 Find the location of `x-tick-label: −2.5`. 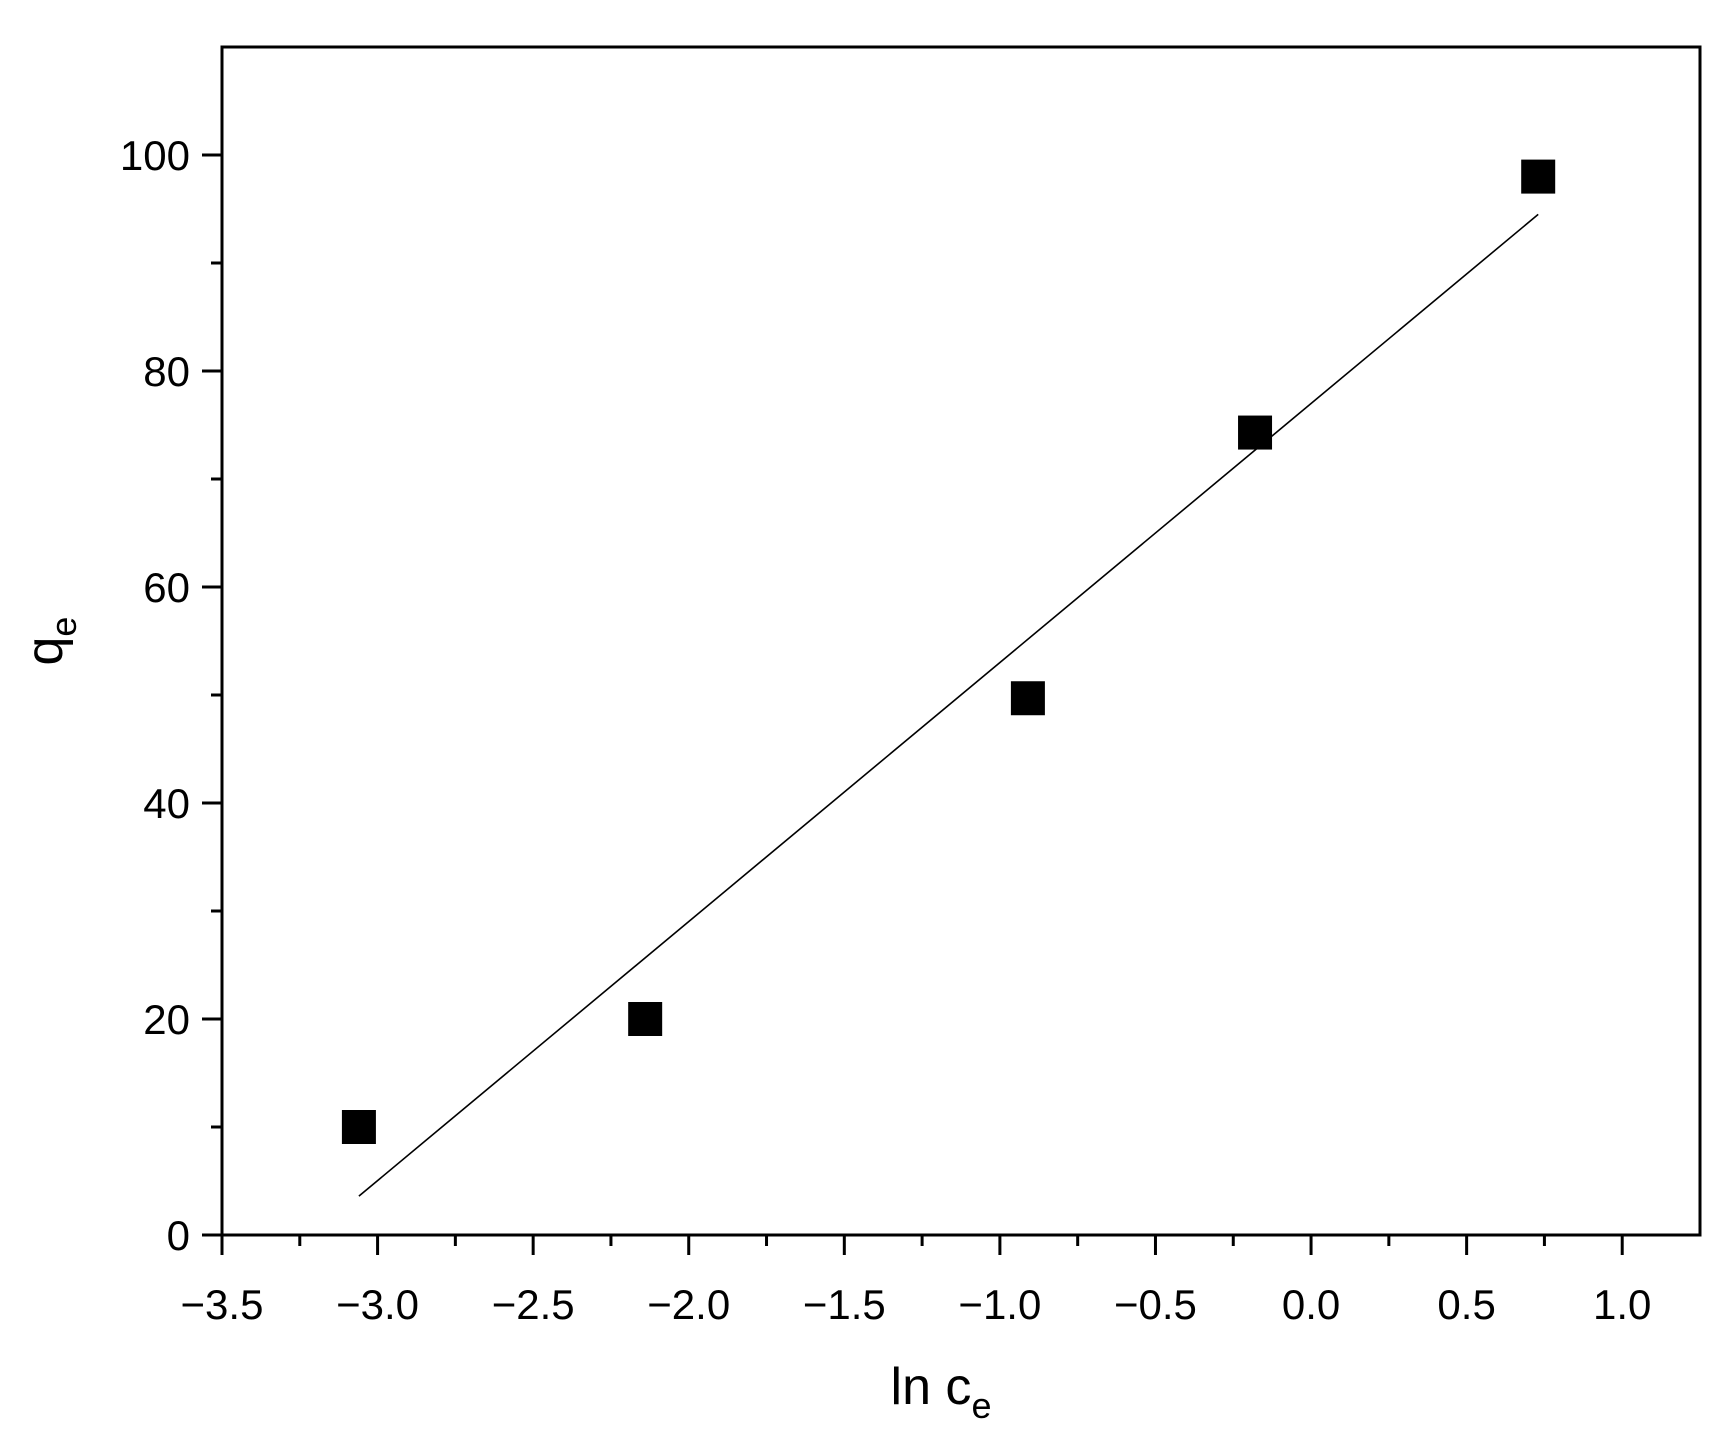

x-tick-label: −2.5 is located at coordinates (533, 1304).